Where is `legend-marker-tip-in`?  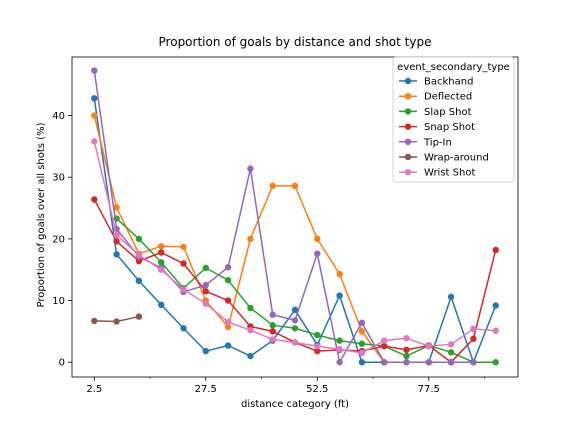 legend-marker-tip-in is located at coordinates (408, 141).